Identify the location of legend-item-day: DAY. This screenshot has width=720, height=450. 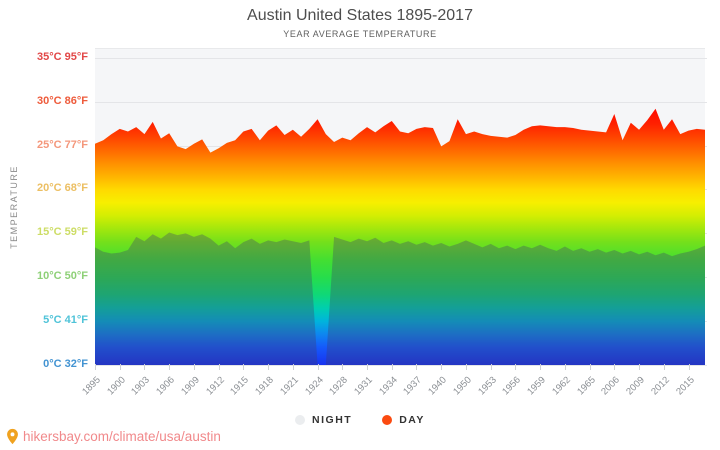
(403, 420).